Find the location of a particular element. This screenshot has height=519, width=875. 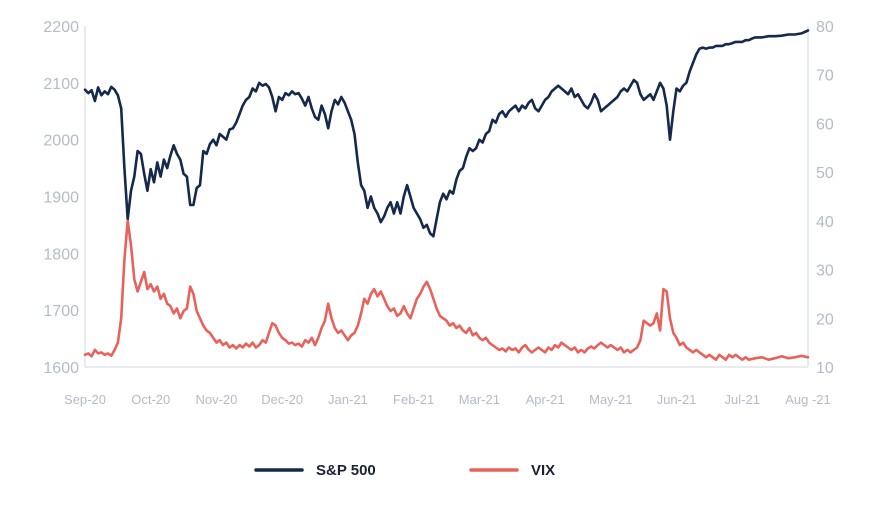

left-y-tick-label: 1800 is located at coordinates (61, 254).